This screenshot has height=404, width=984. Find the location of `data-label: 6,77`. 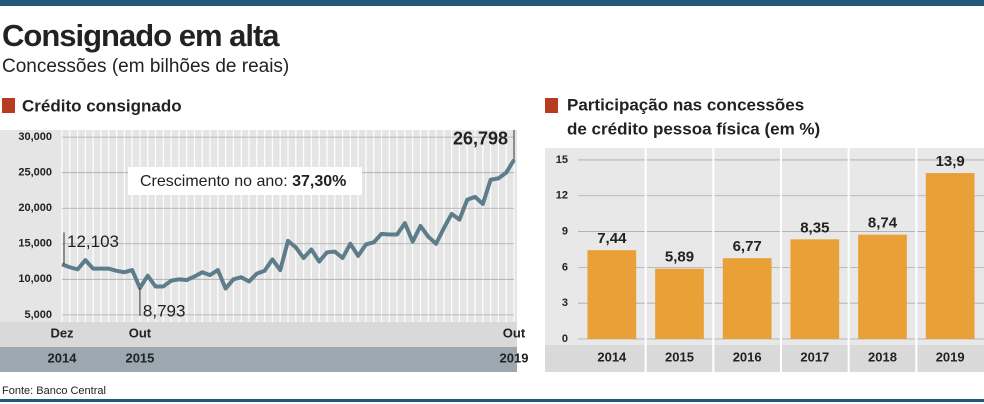

data-label: 6,77 is located at coordinates (747, 246).